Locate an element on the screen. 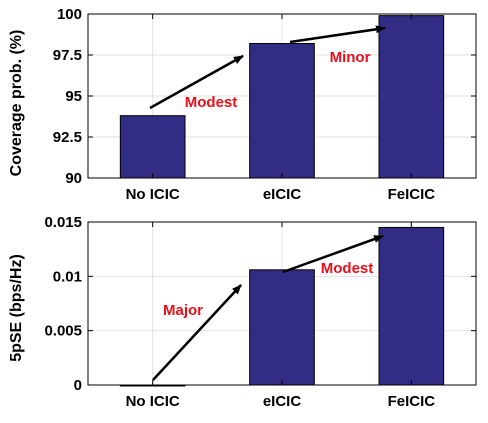 The height and width of the screenshot is (423, 488). coverage-annotations: Modest Minor is located at coordinates (278, 80).